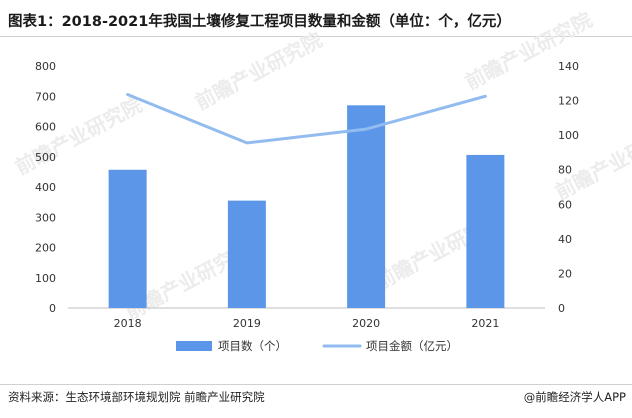  I want to click on y-right-tick-label: 60, so click(565, 204).